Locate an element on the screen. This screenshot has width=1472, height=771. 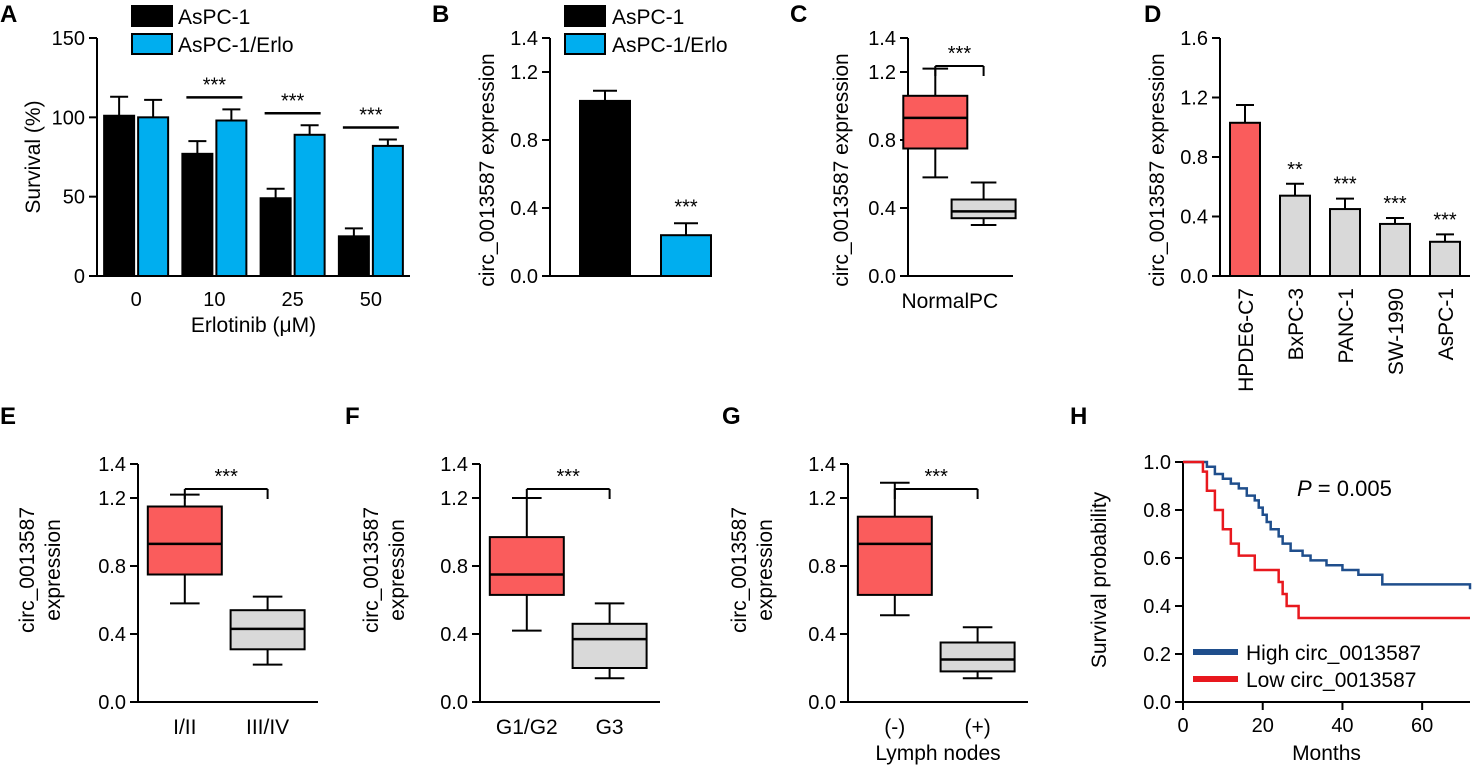
y-tick-label: 1.6 is located at coordinates (1194, 39).